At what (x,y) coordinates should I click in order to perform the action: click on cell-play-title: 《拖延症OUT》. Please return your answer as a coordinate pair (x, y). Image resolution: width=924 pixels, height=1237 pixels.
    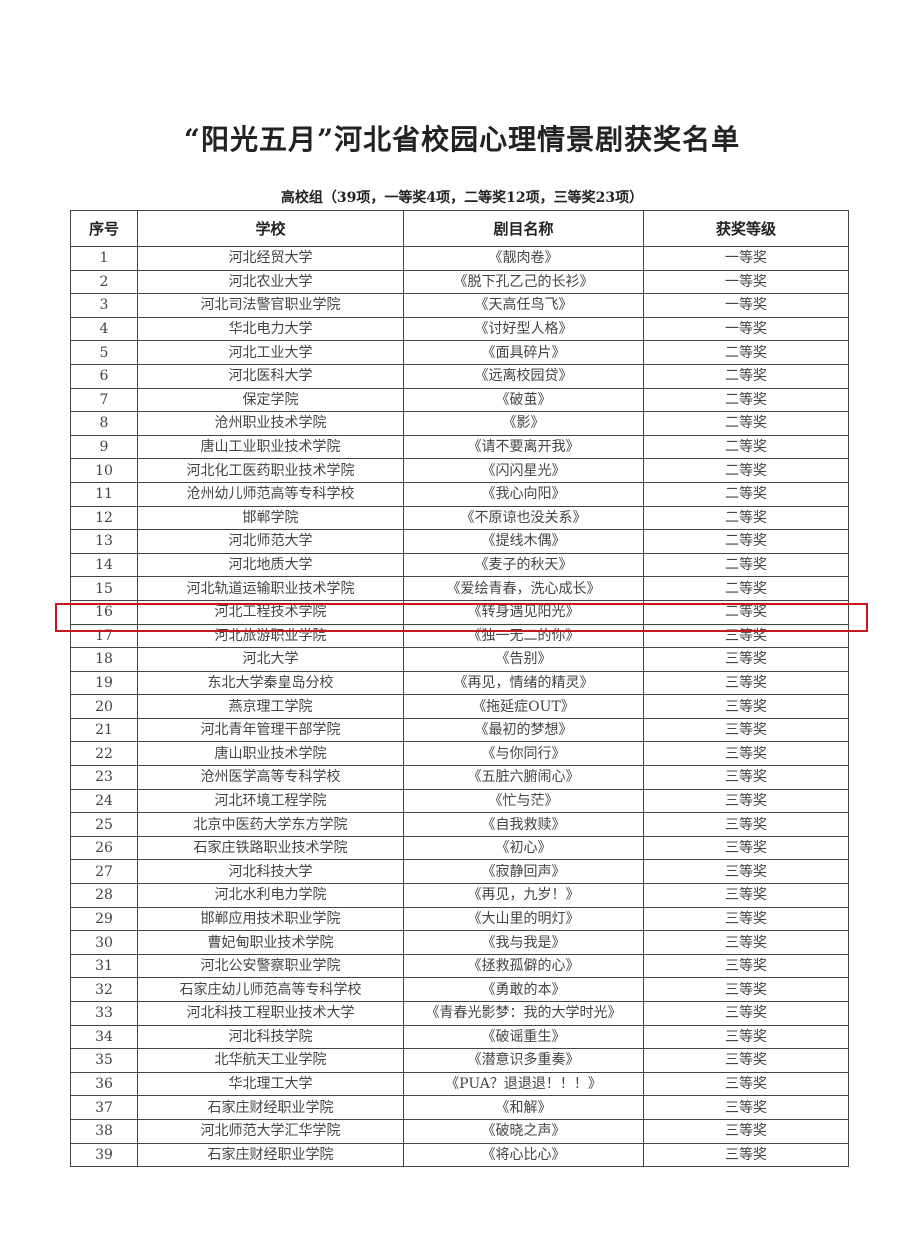
    Looking at the image, I should click on (523, 706).